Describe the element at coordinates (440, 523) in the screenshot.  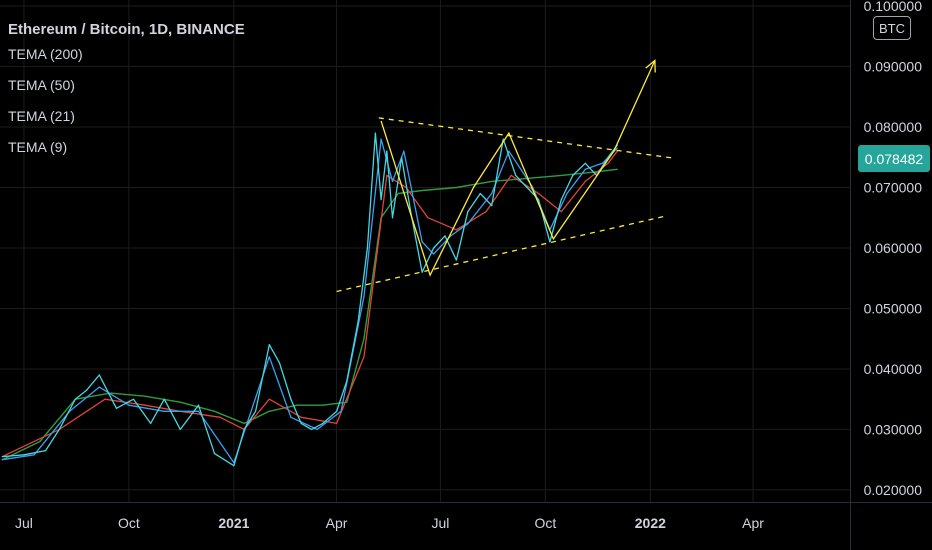
I see `x-tick-label: Jul` at that location.